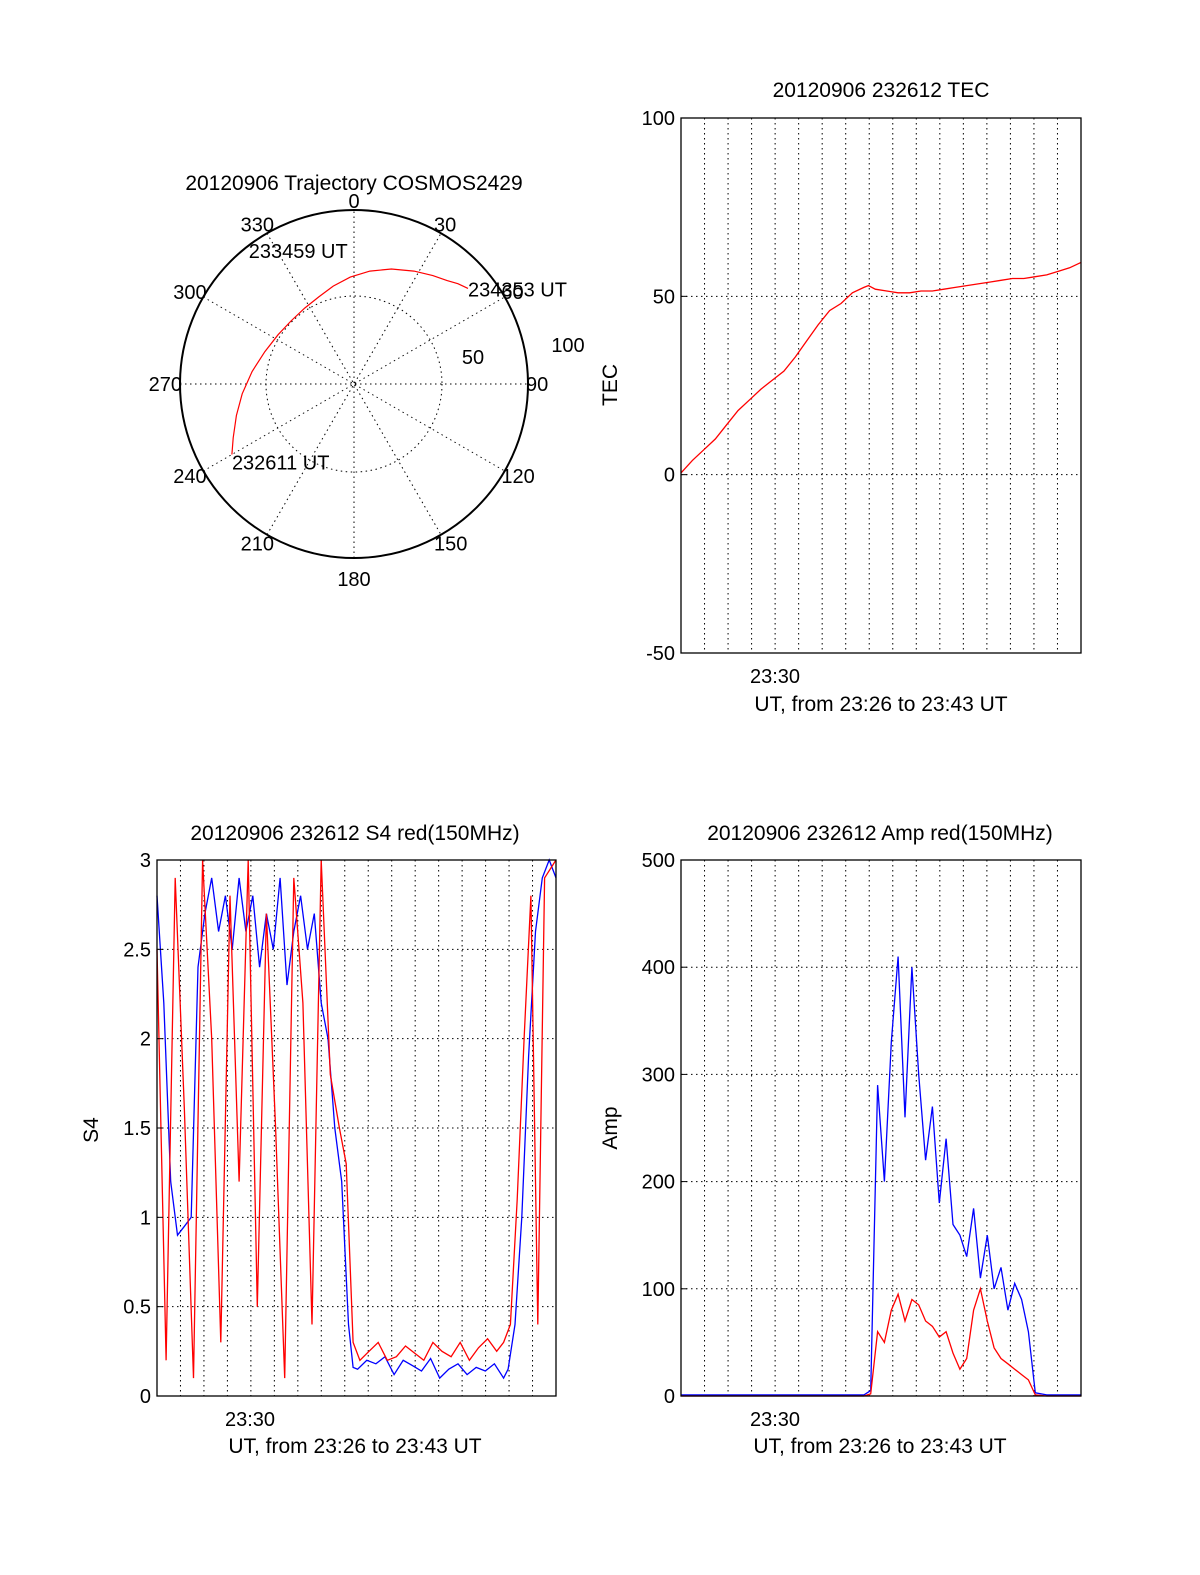  I want to click on s4-y-tick-label: 0.5, so click(137, 1308).